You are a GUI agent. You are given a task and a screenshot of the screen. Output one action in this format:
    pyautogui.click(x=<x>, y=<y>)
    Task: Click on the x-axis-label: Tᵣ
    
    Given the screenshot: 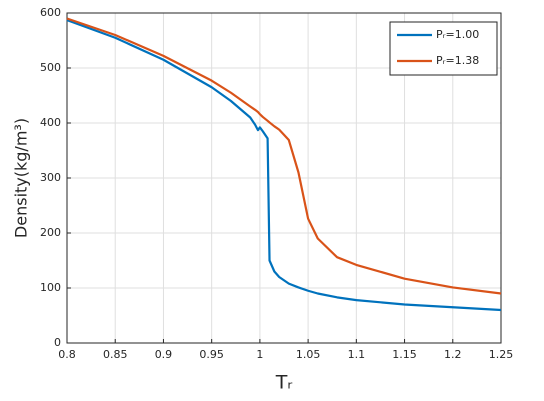 What is the action you would take?
    pyautogui.click(x=284, y=383)
    